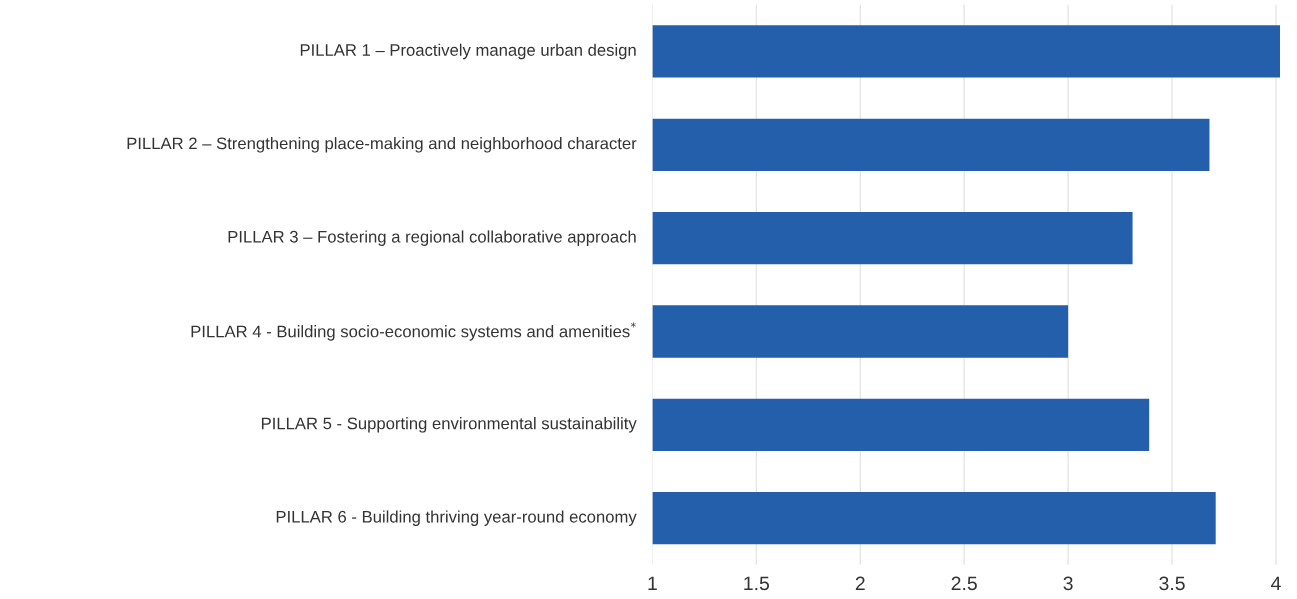  What do you see at coordinates (1172, 583) in the screenshot?
I see `x-tick-label: 3.5` at bounding box center [1172, 583].